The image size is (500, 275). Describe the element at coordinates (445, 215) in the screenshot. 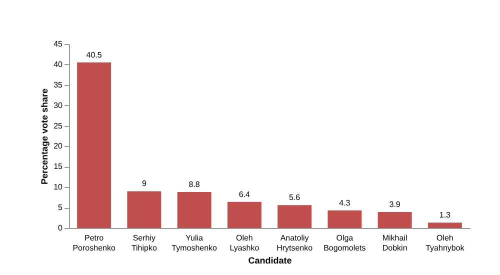

I see `data-label: 1.3` at that location.